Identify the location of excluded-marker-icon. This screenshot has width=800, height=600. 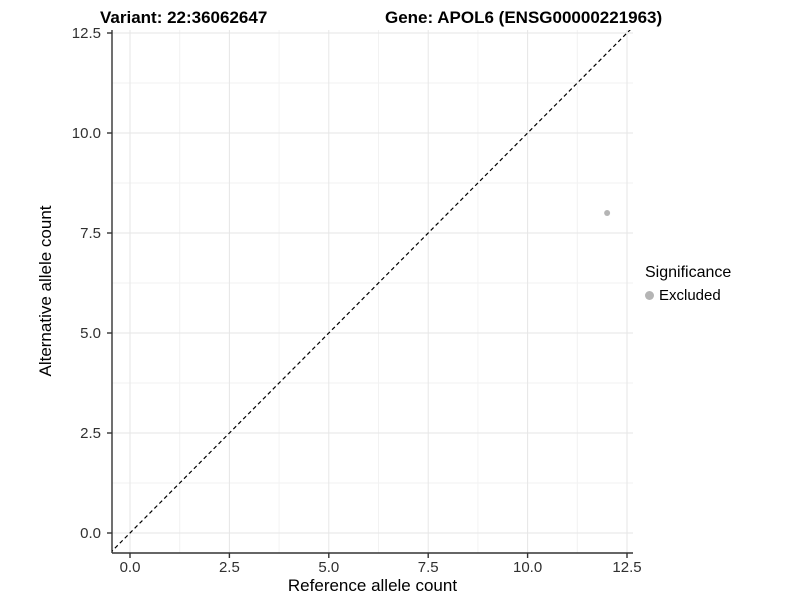
(649, 295).